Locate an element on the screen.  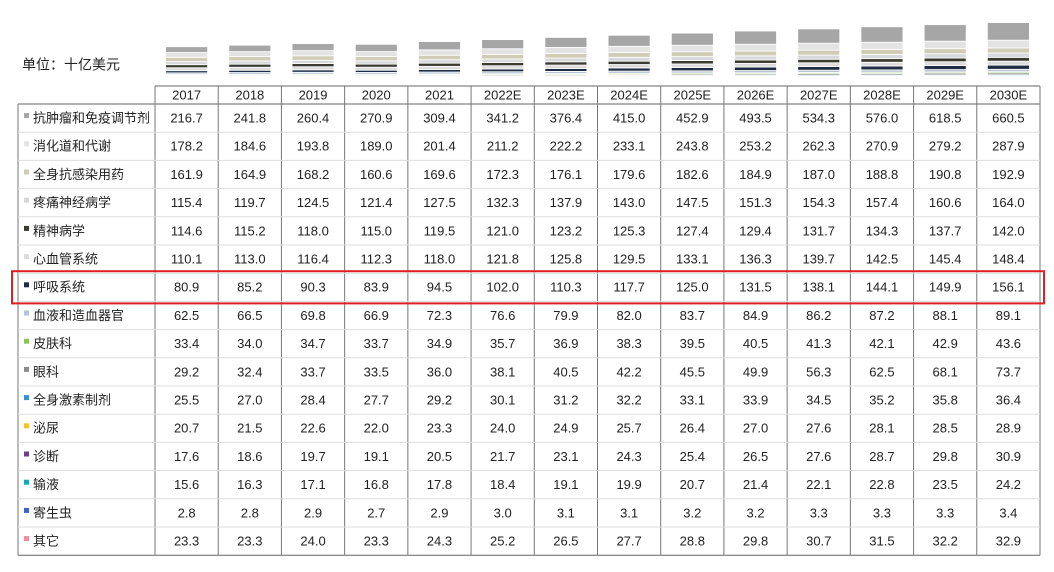
cell-value: 40.5 is located at coordinates (755, 343).